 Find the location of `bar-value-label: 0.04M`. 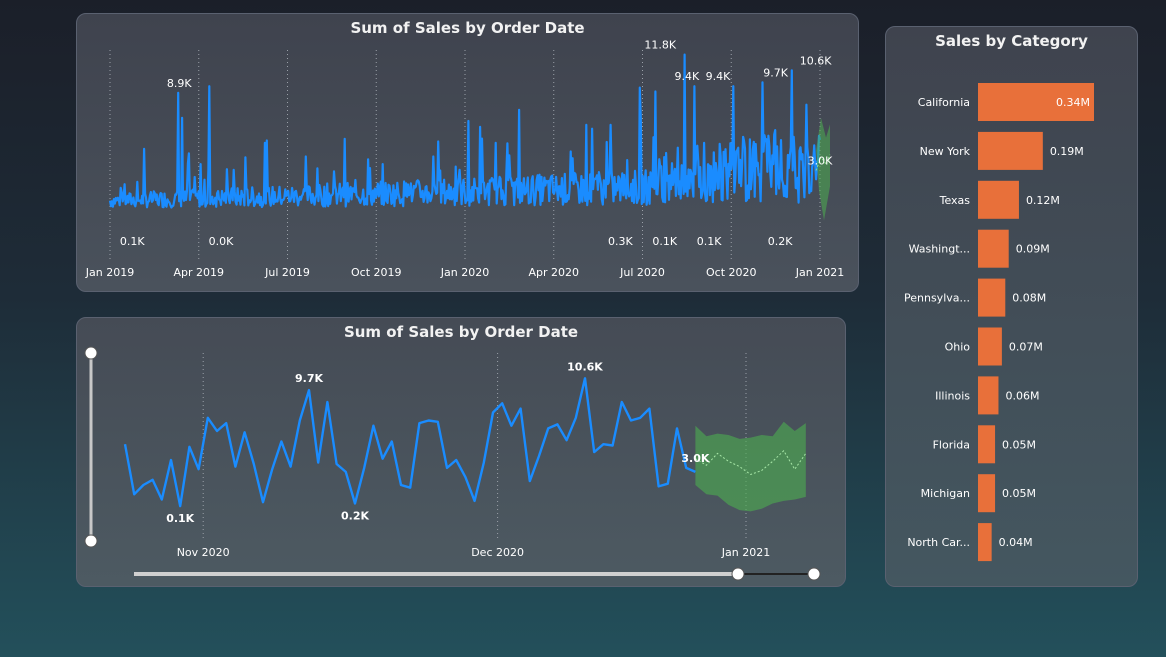

bar-value-label: 0.04M is located at coordinates (1016, 542).